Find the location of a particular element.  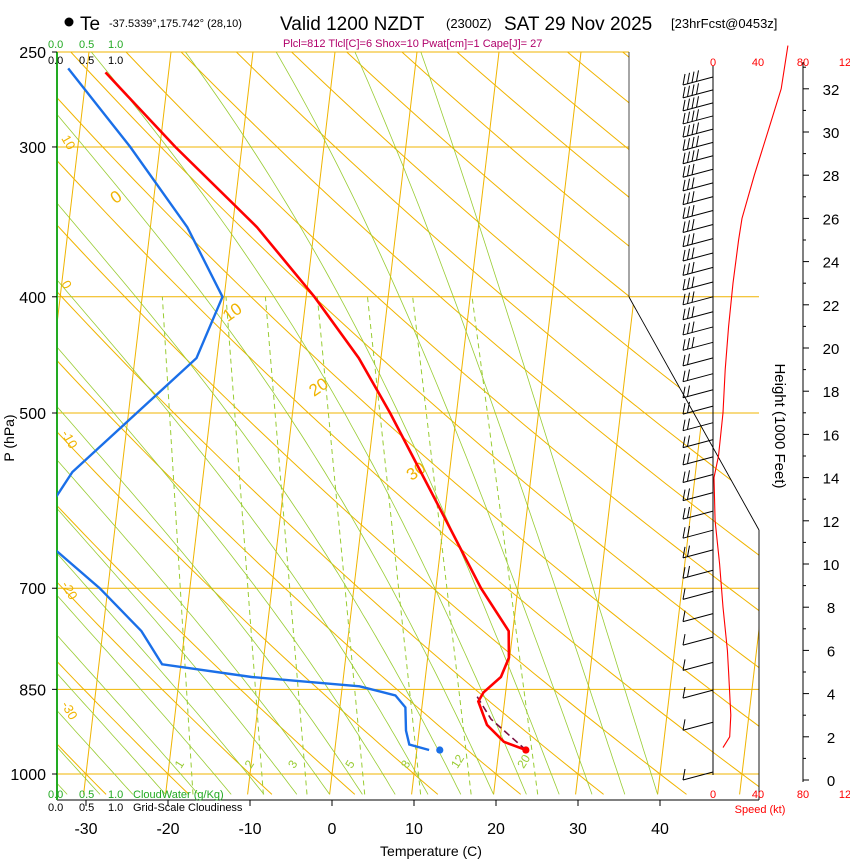

mixing-ratio-label: 5 is located at coordinates (350, 763).